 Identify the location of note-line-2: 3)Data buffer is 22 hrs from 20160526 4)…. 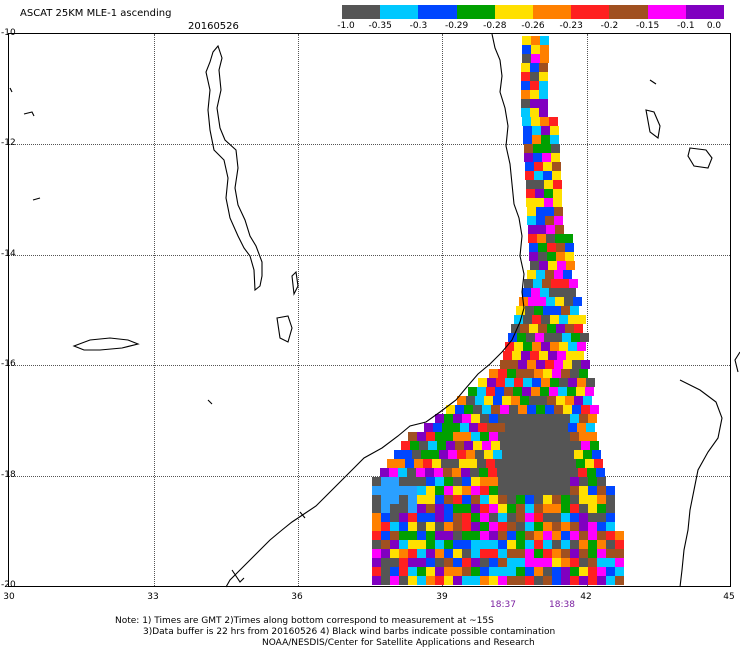
(349, 632).